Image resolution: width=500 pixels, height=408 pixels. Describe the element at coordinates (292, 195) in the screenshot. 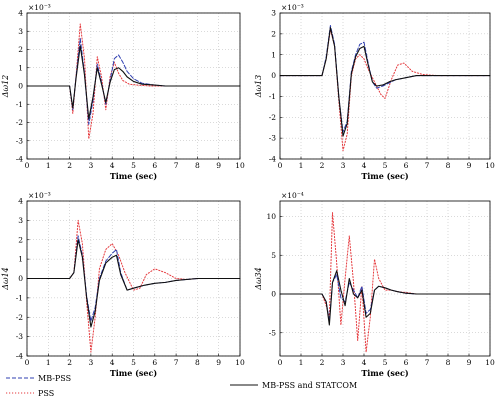

I see `axis-scale-note: ×10⁻⁴` at that location.